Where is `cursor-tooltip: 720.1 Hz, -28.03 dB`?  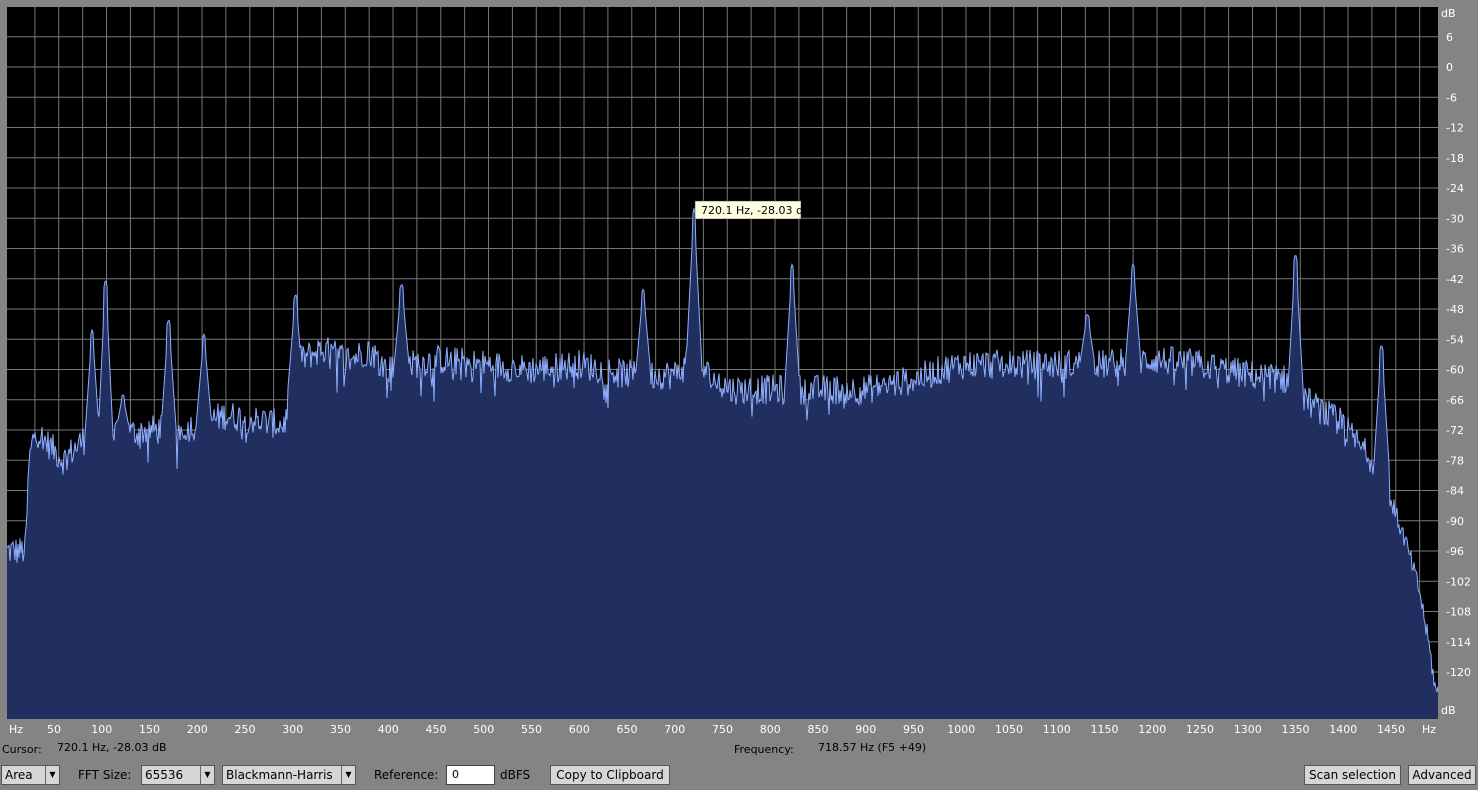
cursor-tooltip: 720.1 Hz, -28.03 dB is located at coordinates (752, 210).